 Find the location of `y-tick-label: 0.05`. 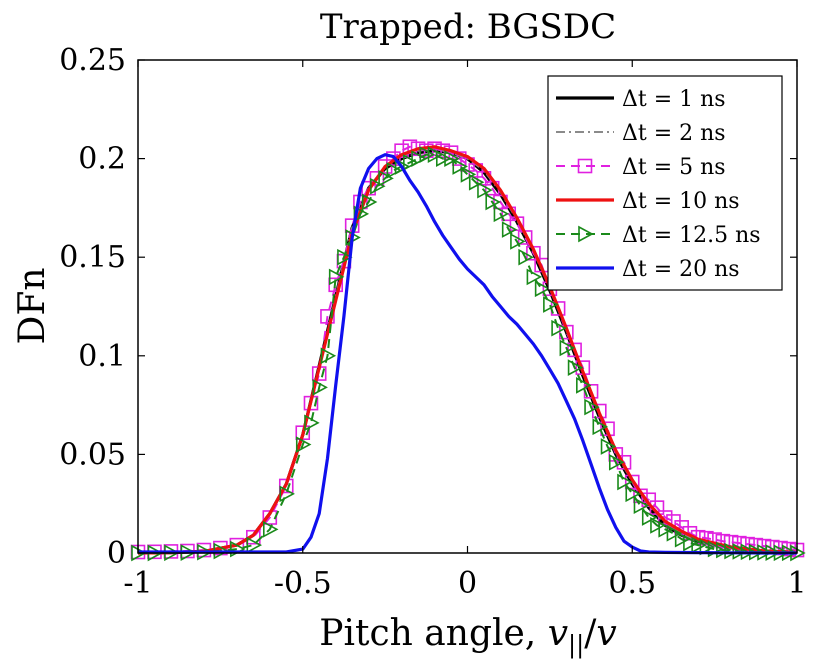

y-tick-label: 0.05 is located at coordinates (92, 454).